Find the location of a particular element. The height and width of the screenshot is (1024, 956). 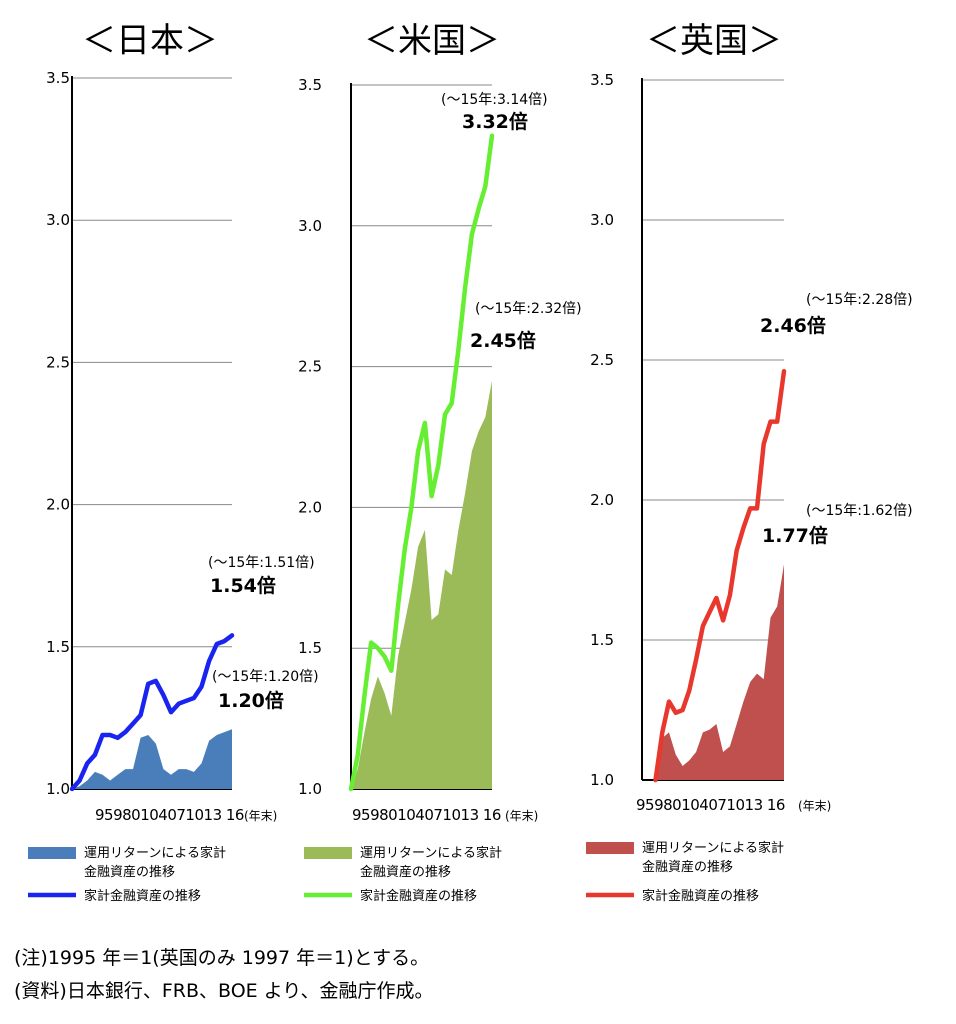

annotation-note: (～15年:1.20倍) is located at coordinates (265, 677).